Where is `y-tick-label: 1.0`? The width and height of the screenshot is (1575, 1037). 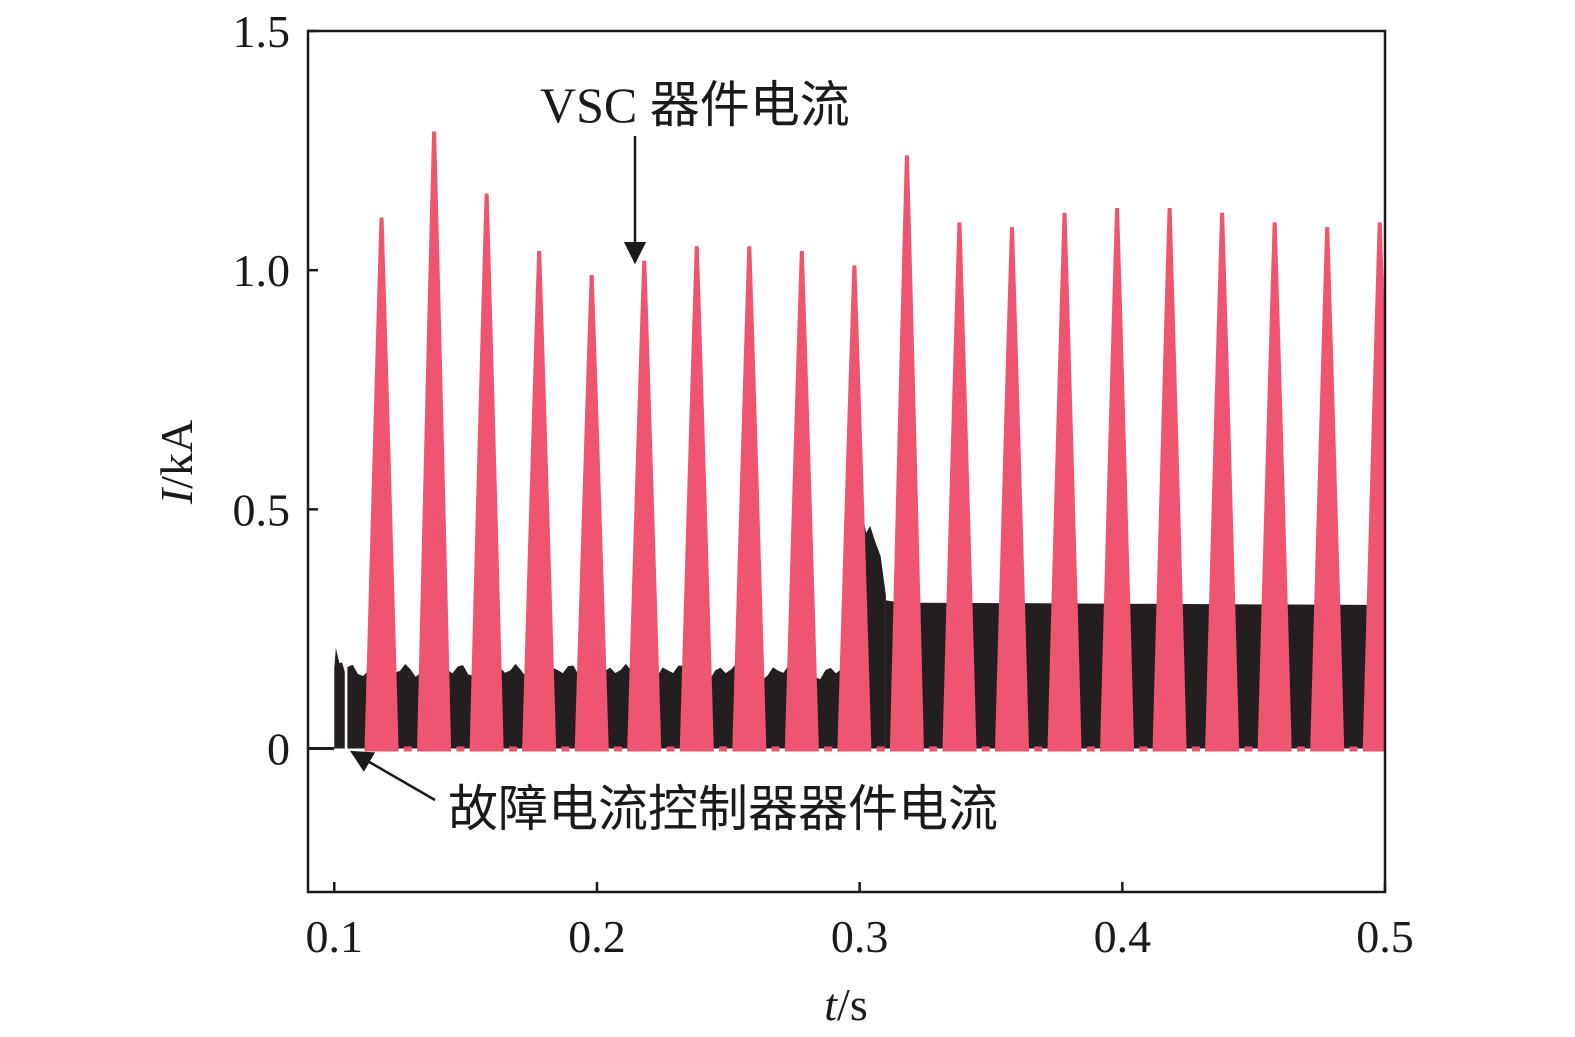 y-tick-label: 1.0 is located at coordinates (262, 270).